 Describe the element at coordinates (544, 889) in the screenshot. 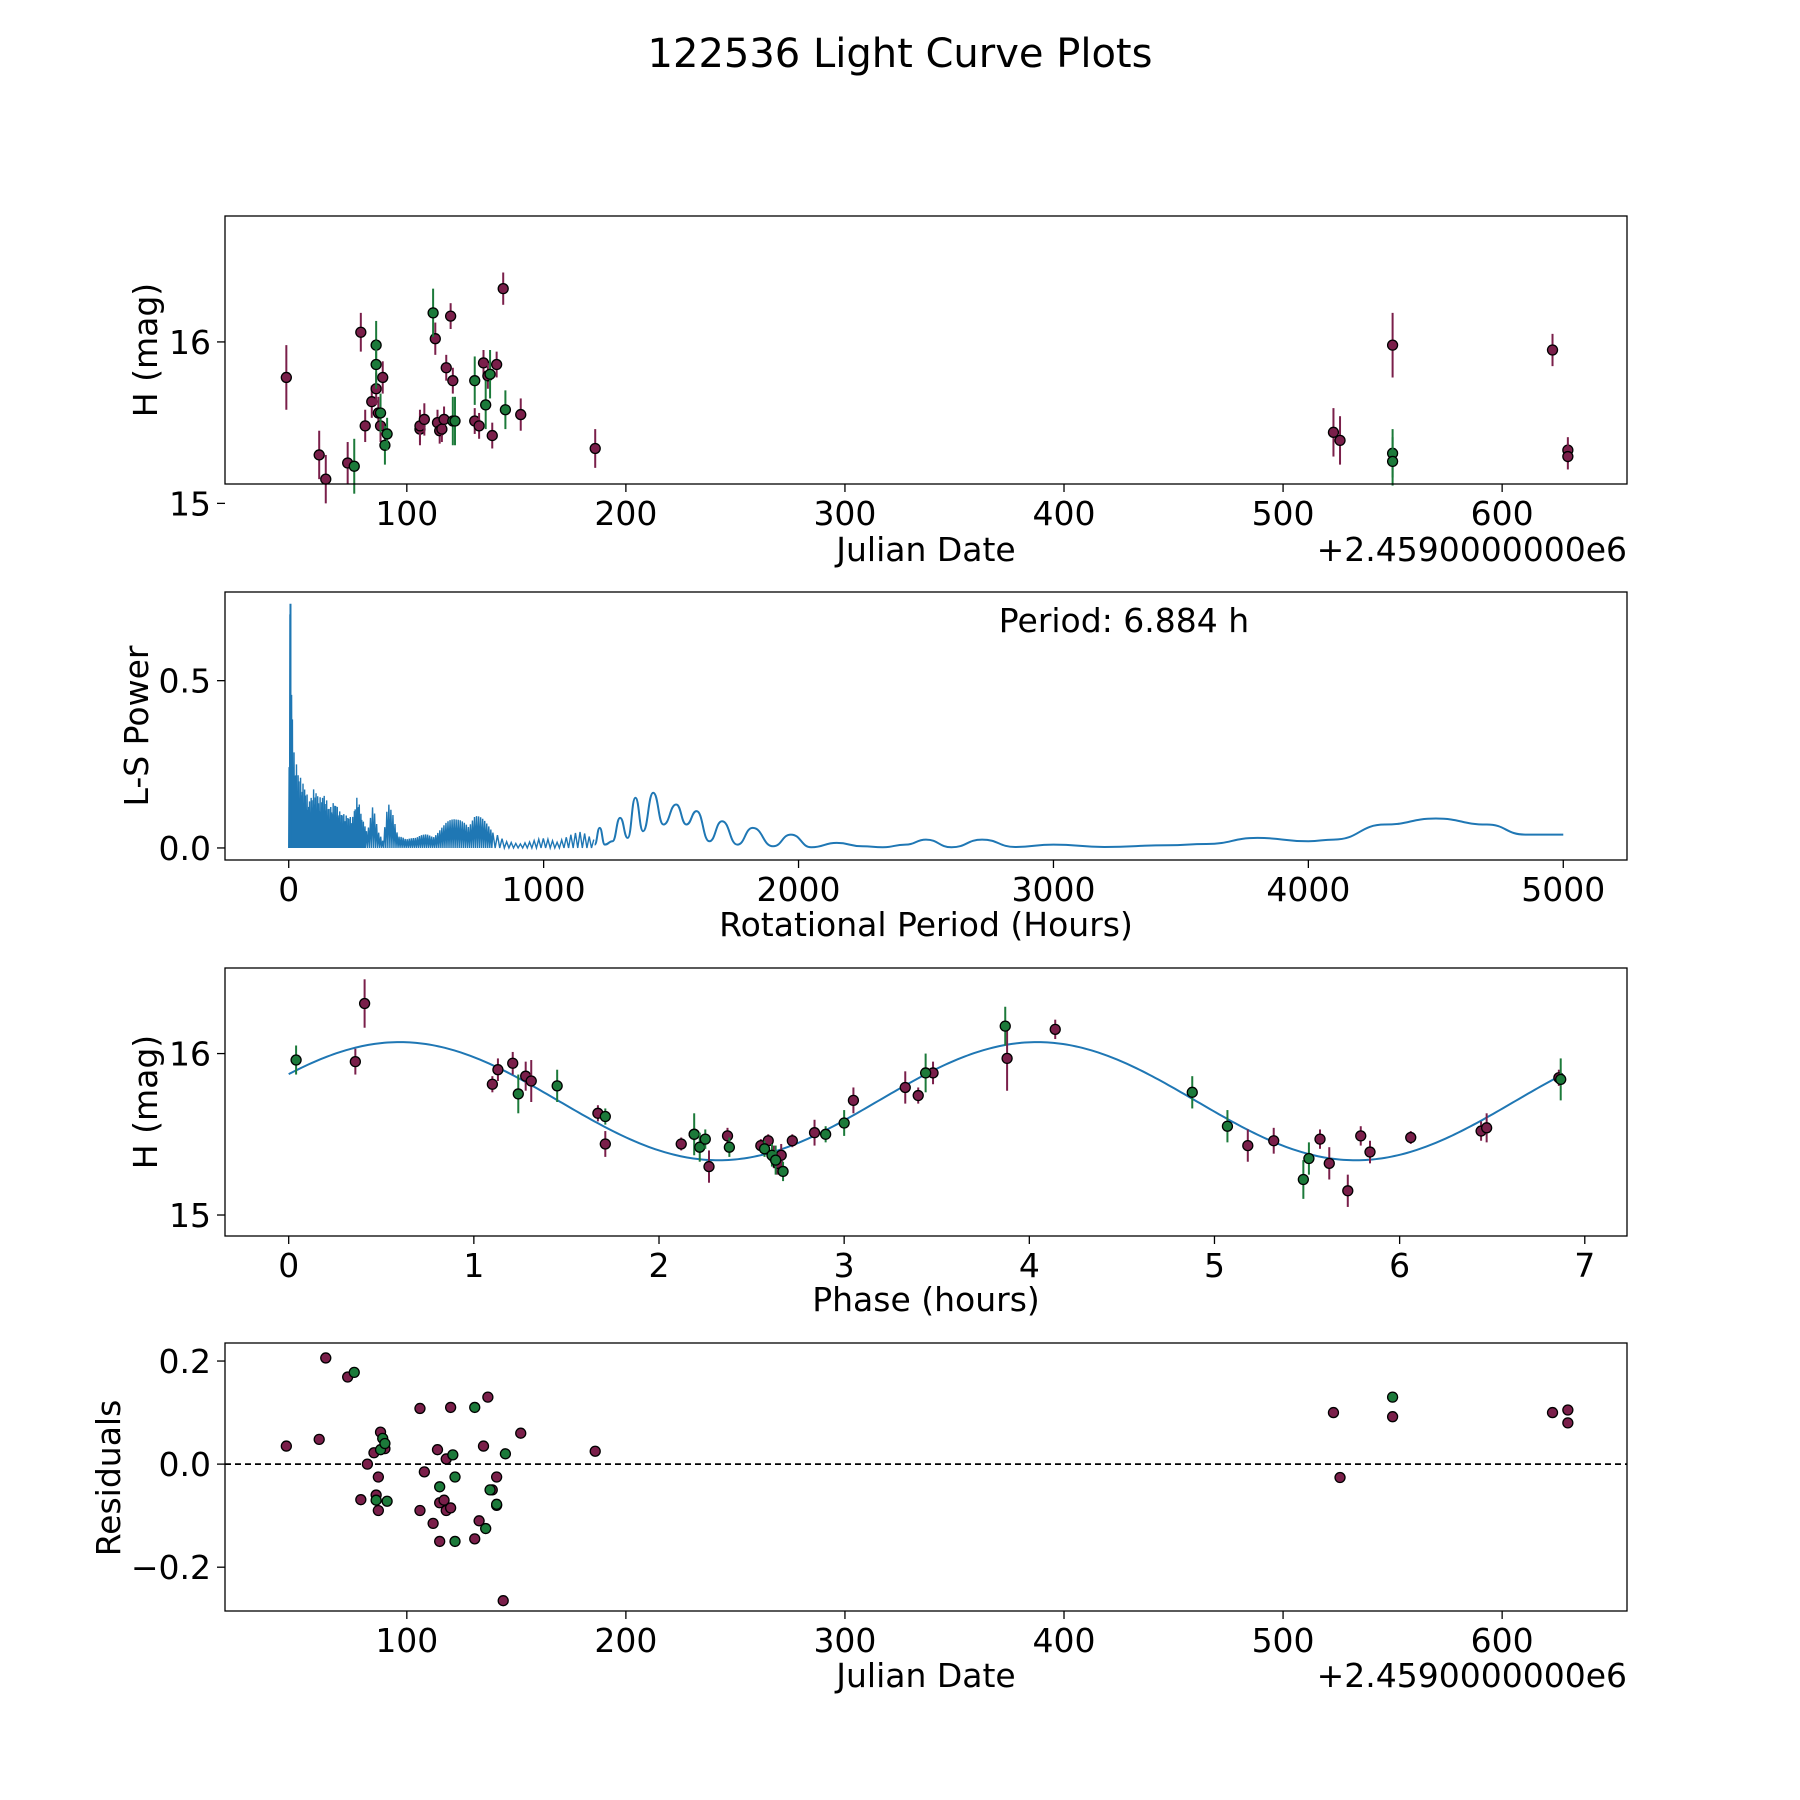

I see `periodogram-xtick-label: 1000` at that location.